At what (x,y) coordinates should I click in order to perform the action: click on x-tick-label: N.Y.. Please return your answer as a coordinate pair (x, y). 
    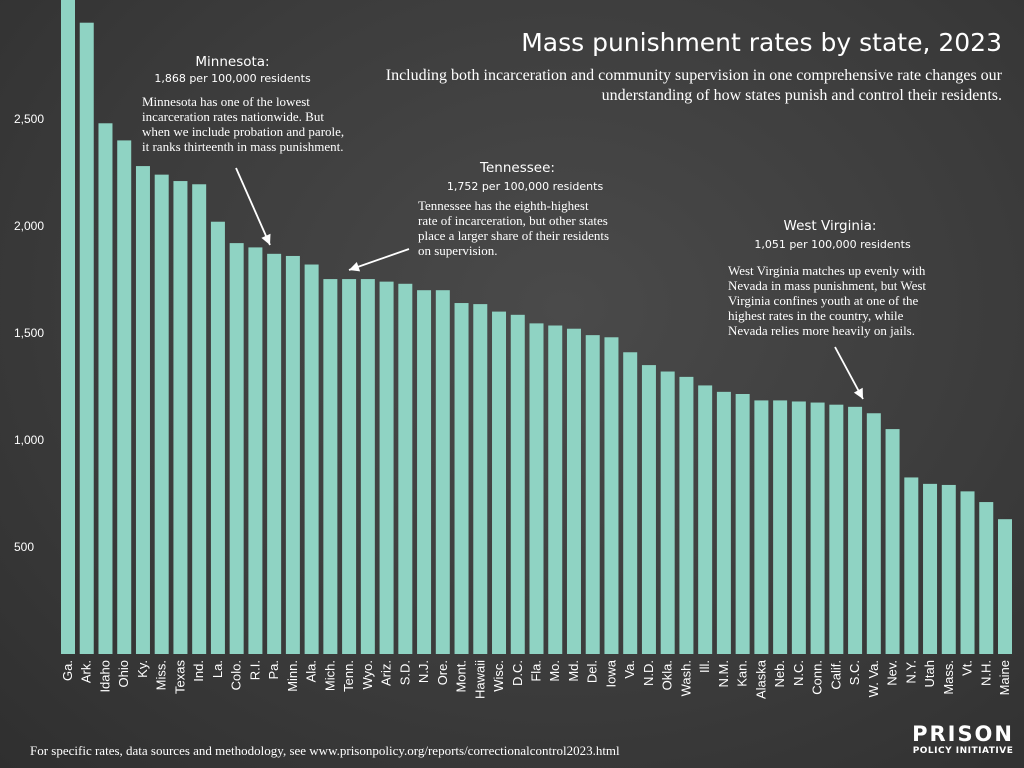
    Looking at the image, I should click on (910, 672).